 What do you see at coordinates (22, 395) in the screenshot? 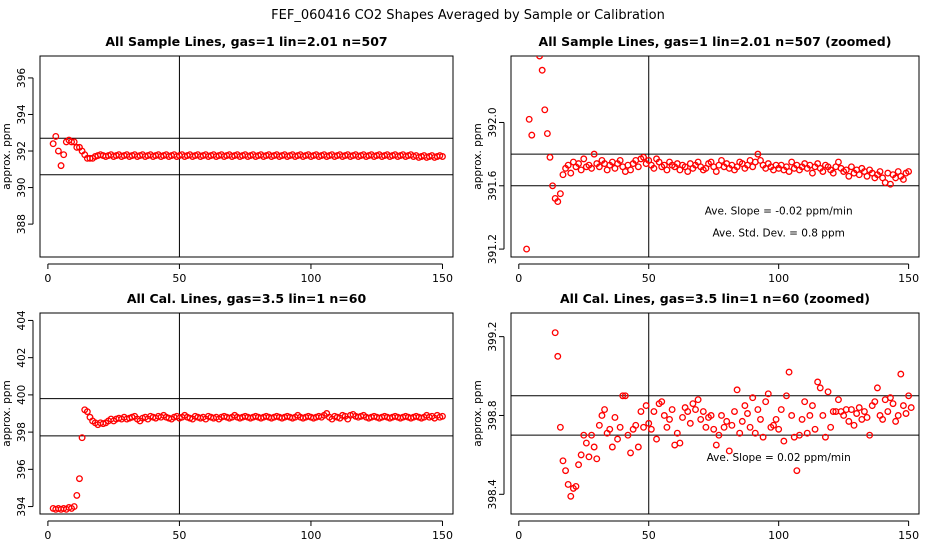
I see `y-tick-label: 400` at bounding box center [22, 395].